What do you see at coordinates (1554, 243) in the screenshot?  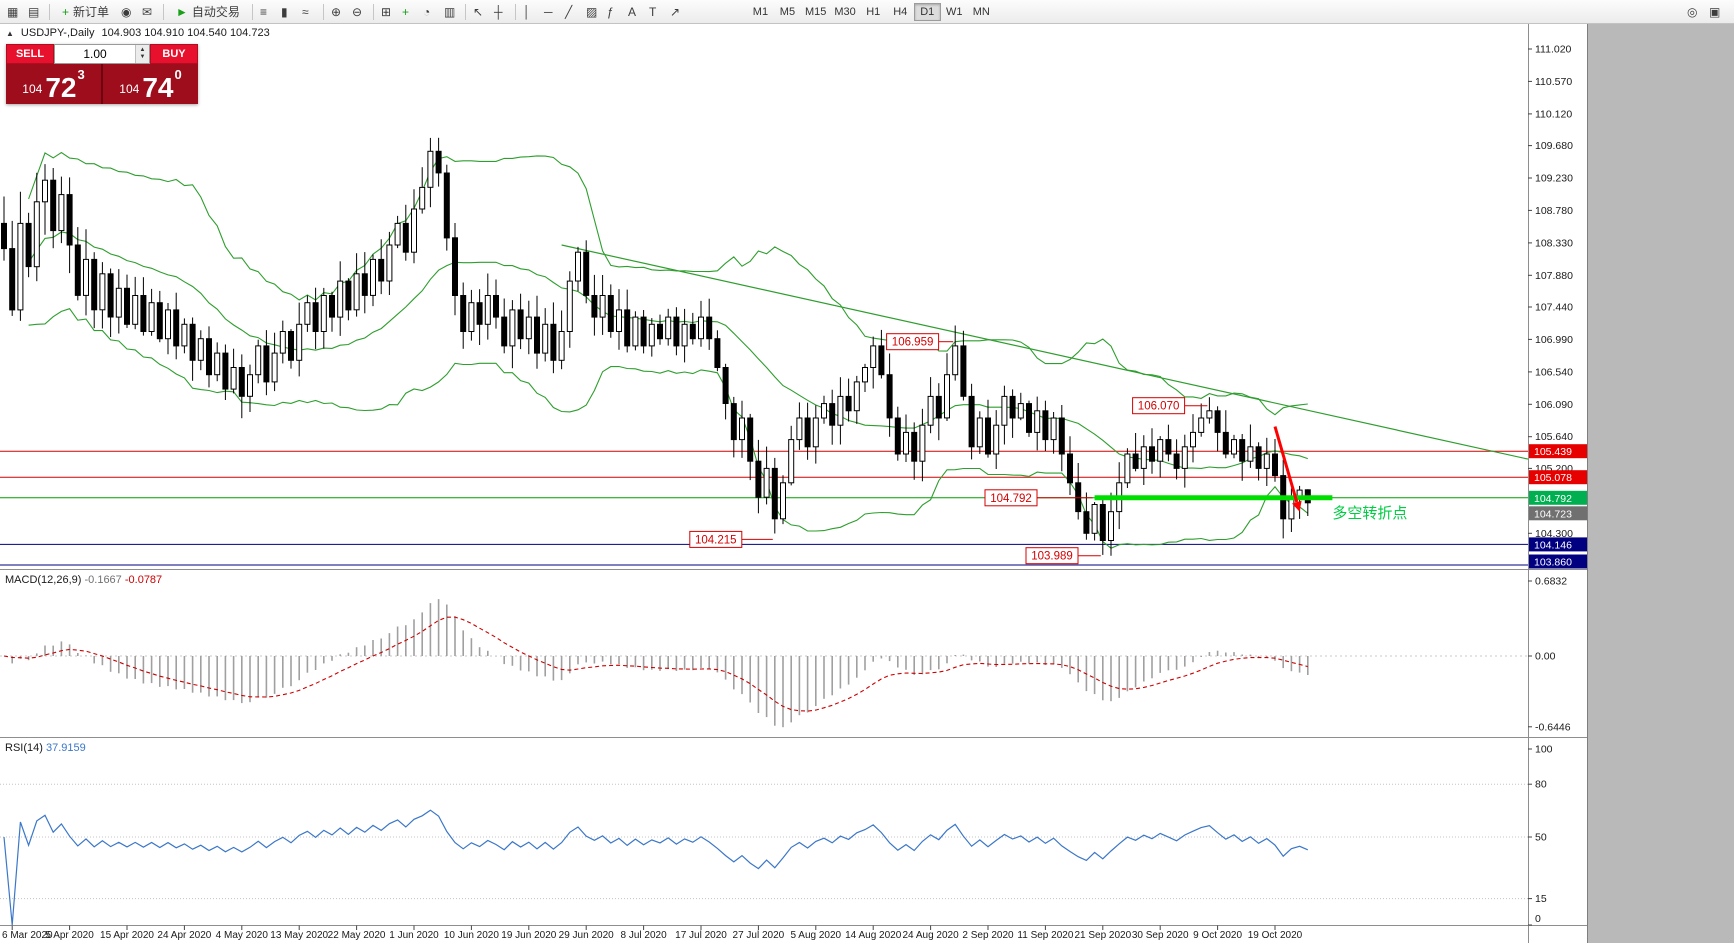 I see `price-axis-label: 108.330` at bounding box center [1554, 243].